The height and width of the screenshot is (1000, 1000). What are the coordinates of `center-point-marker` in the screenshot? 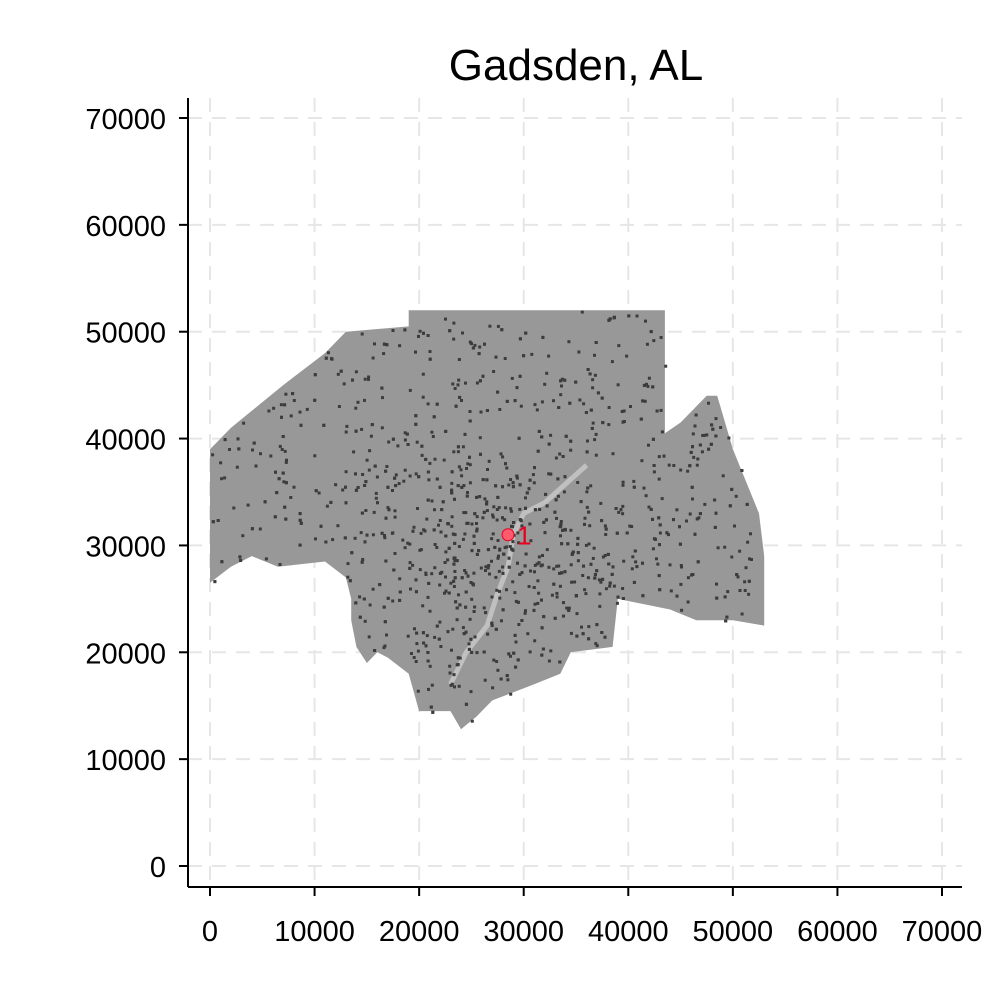 It's located at (508, 535).